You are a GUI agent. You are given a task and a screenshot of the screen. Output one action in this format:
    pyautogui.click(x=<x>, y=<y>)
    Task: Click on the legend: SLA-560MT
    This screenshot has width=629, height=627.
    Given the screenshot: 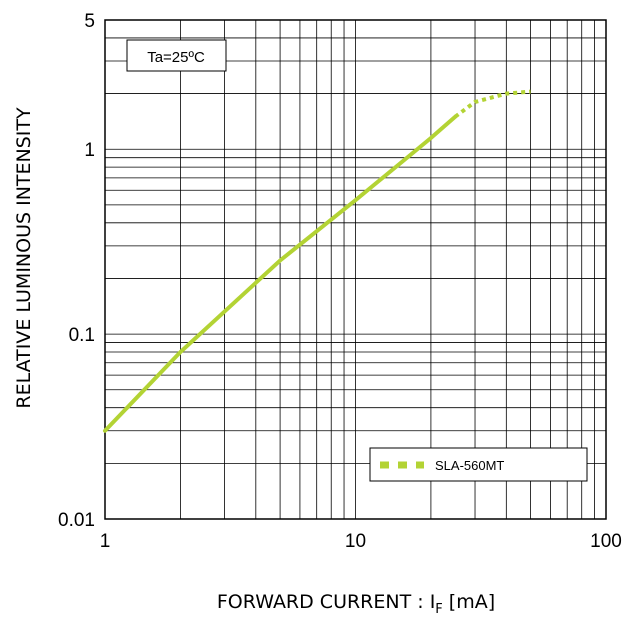 What is the action you would take?
    pyautogui.click(x=478, y=464)
    